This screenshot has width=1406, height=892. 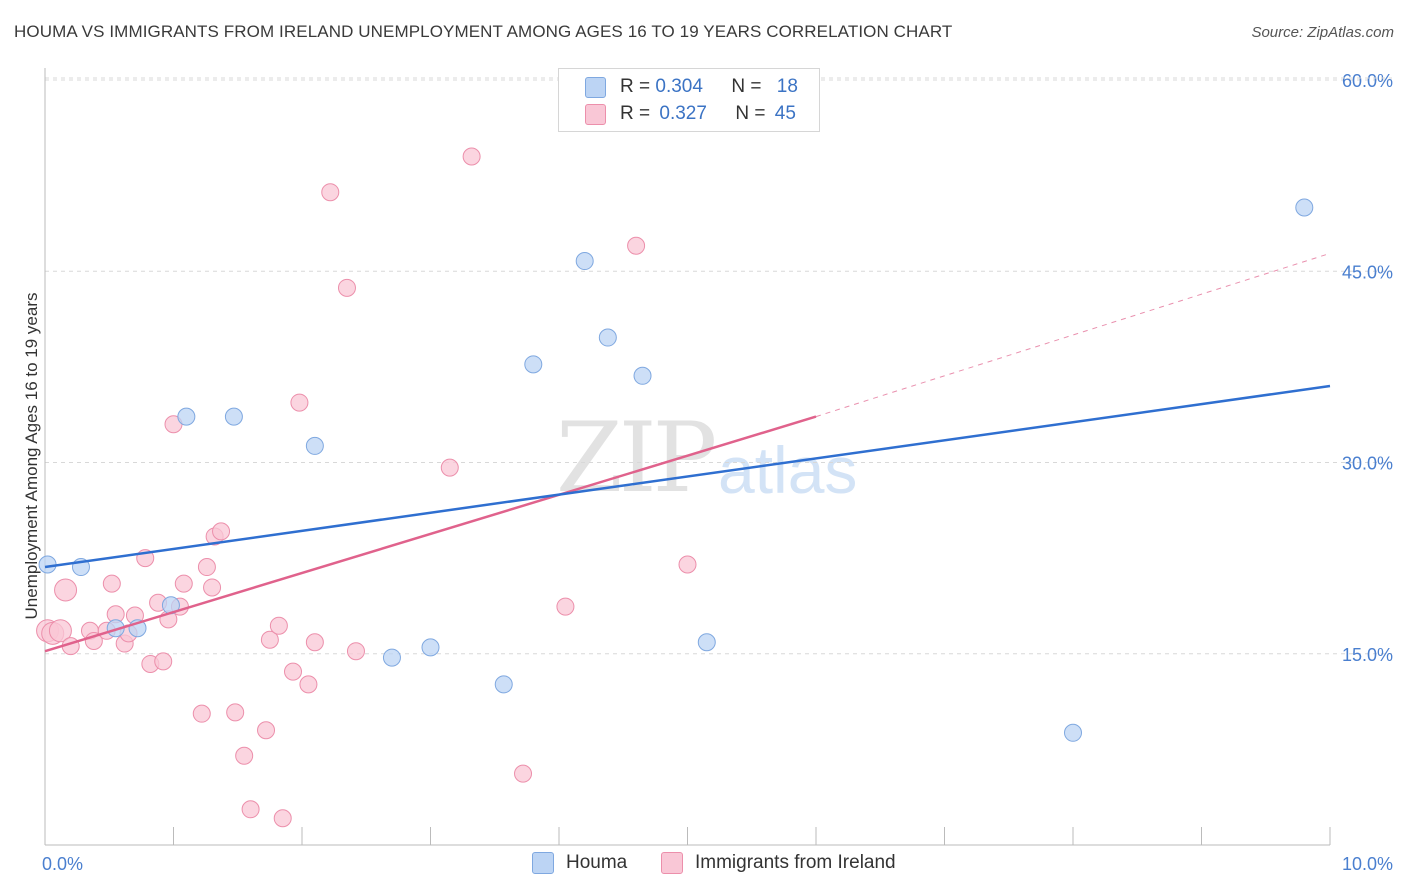 I want to click on legend-r-value-ireland: 0.327, so click(x=683, y=113).